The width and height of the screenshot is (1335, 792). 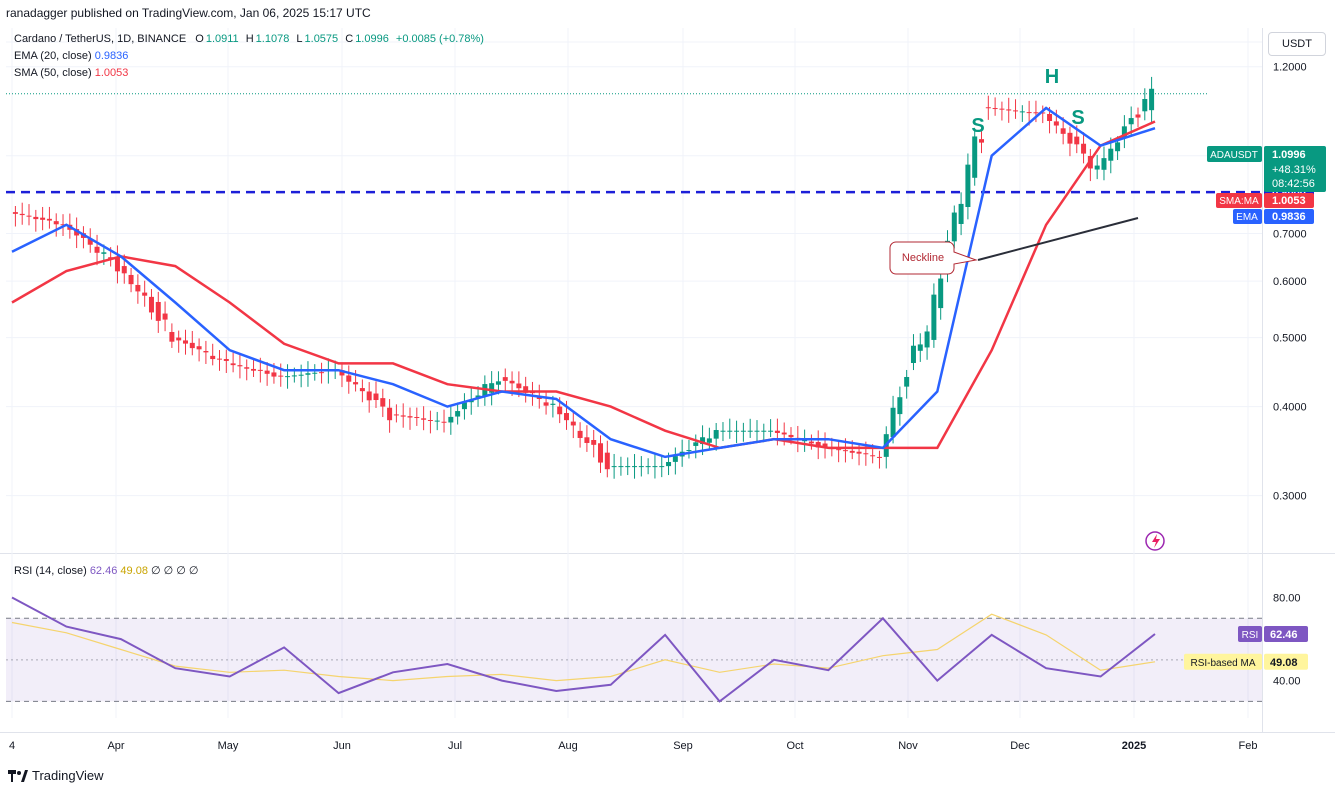 I want to click on neckline-line, so click(x=1058, y=239).